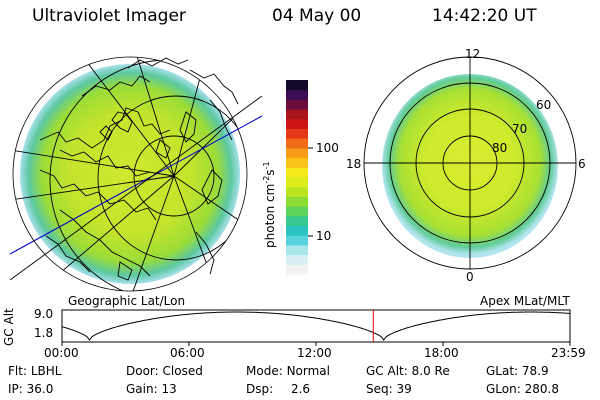  What do you see at coordinates (136, 185) in the screenshot?
I see `terminator-line` at bounding box center [136, 185].